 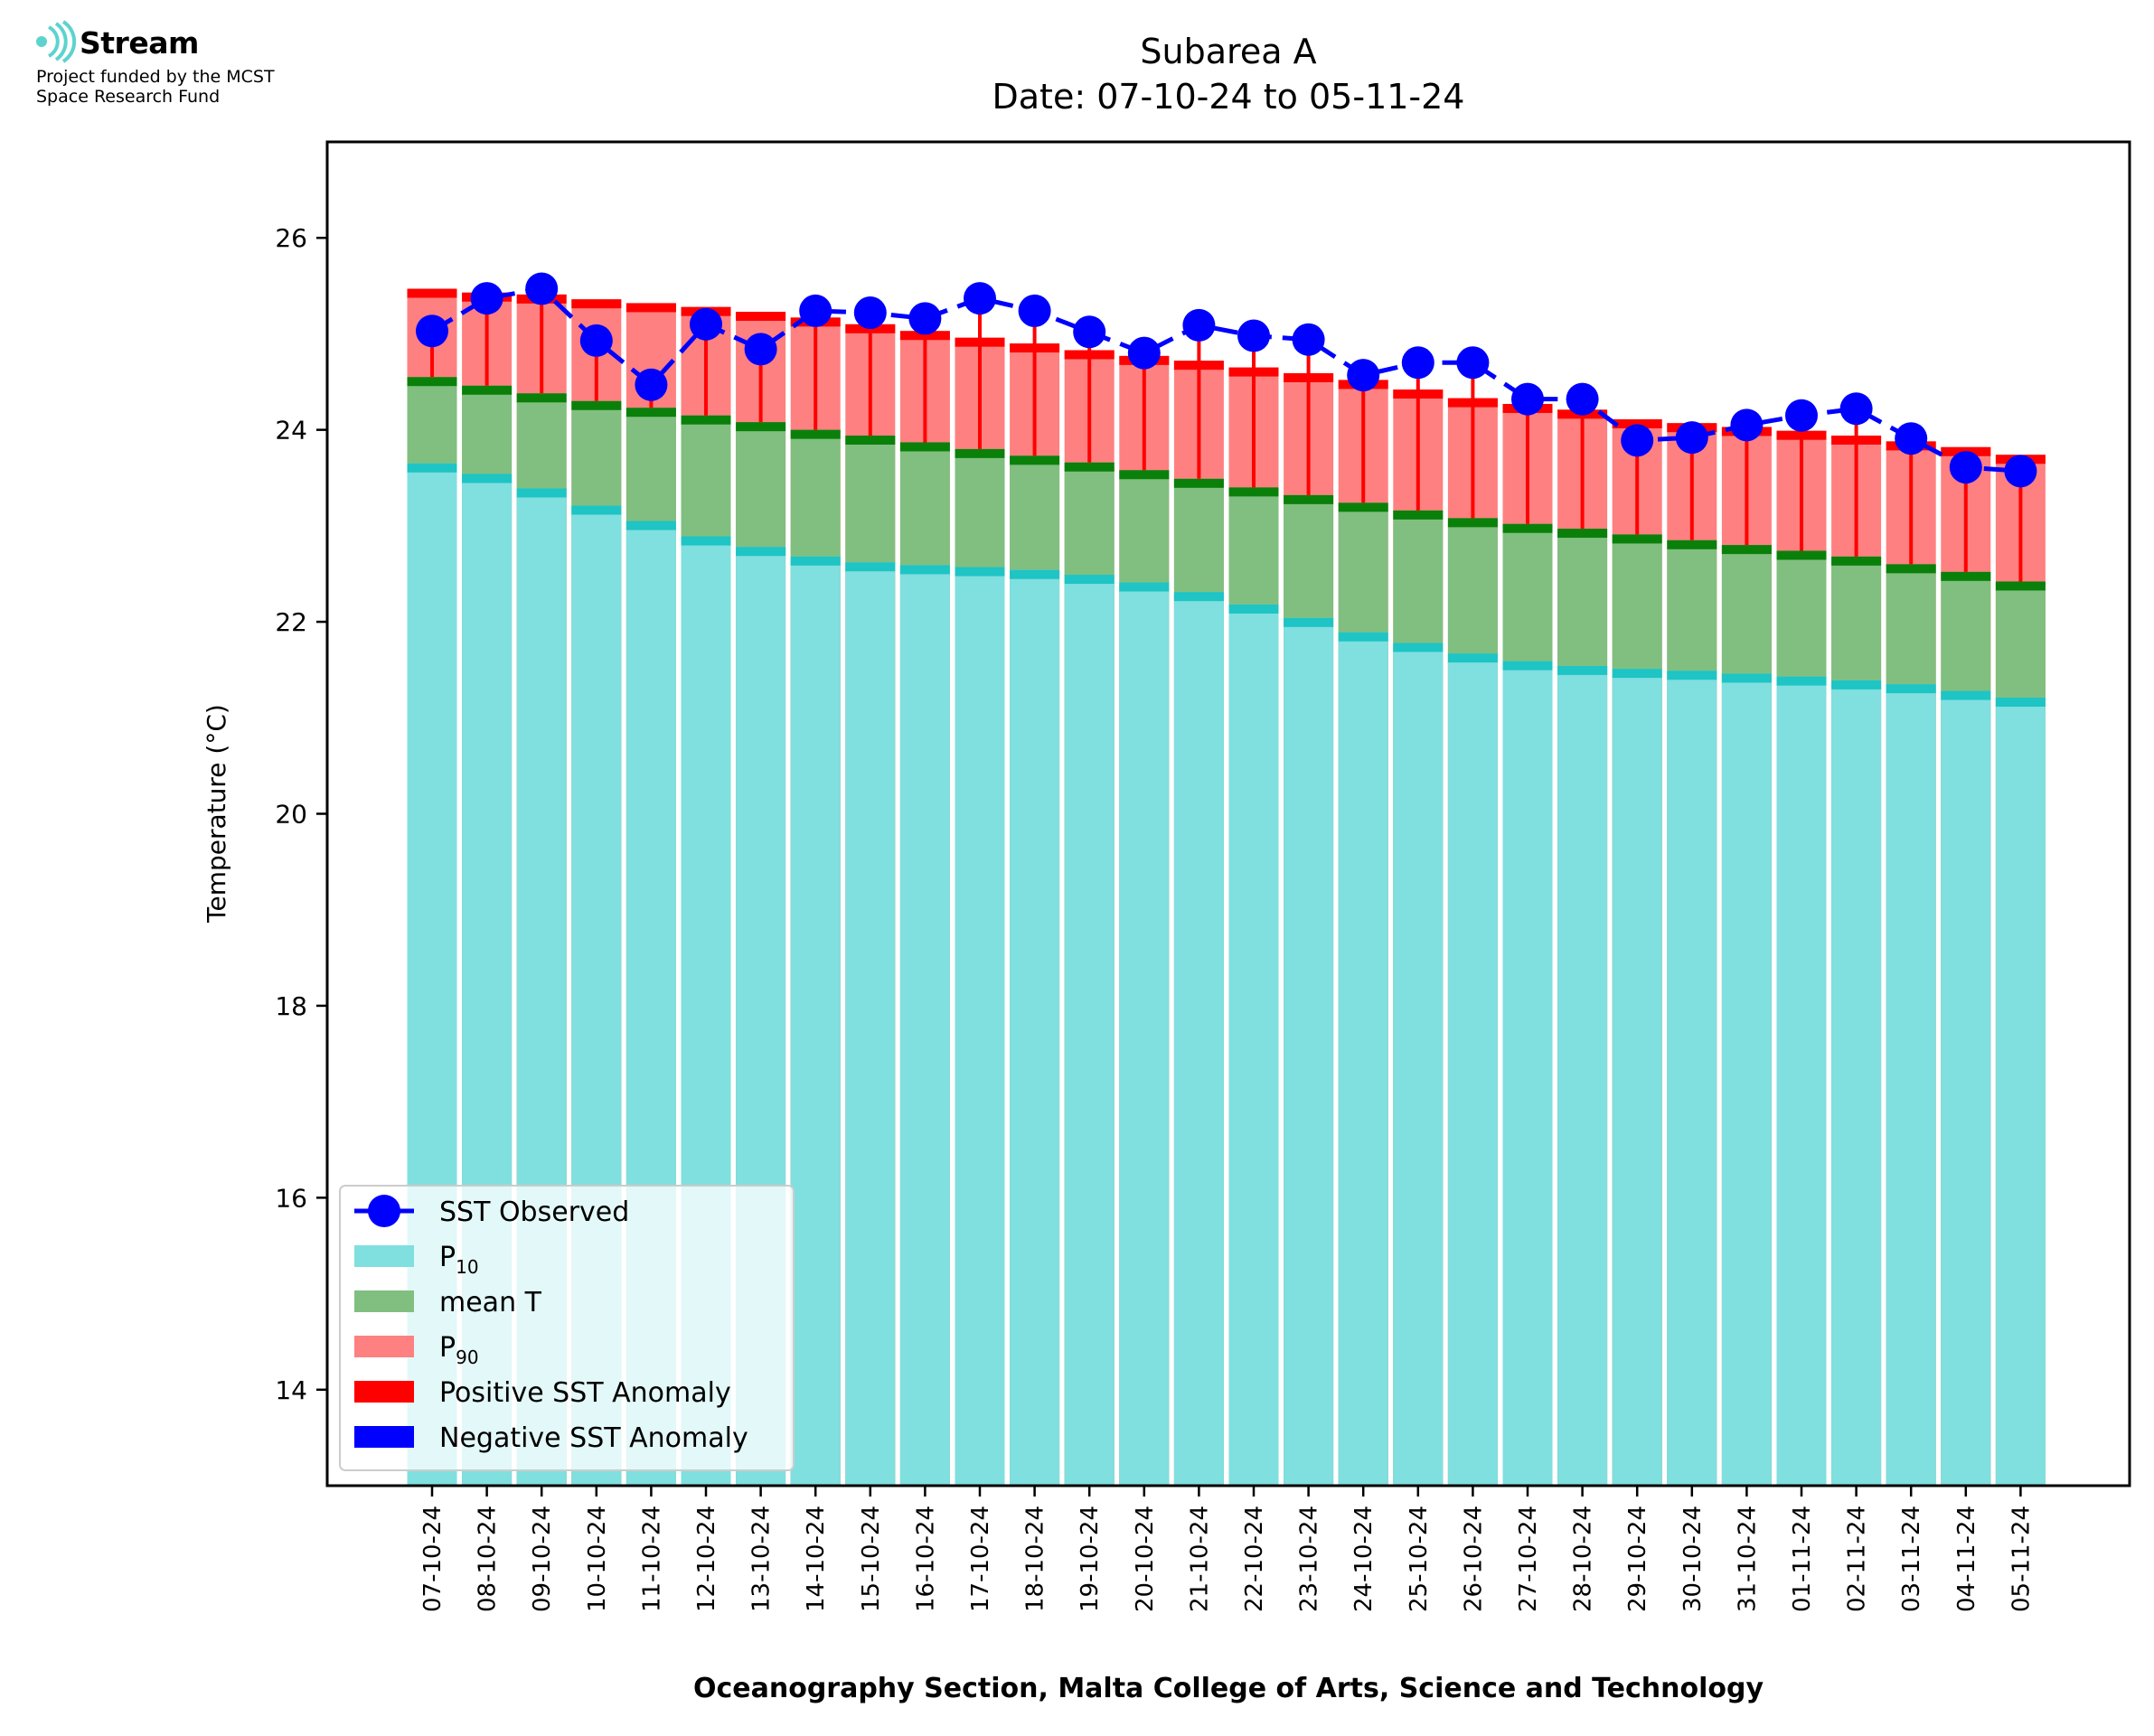 I want to click on x-tick-label-09-10-24: 09-10-24, so click(x=542, y=1559).